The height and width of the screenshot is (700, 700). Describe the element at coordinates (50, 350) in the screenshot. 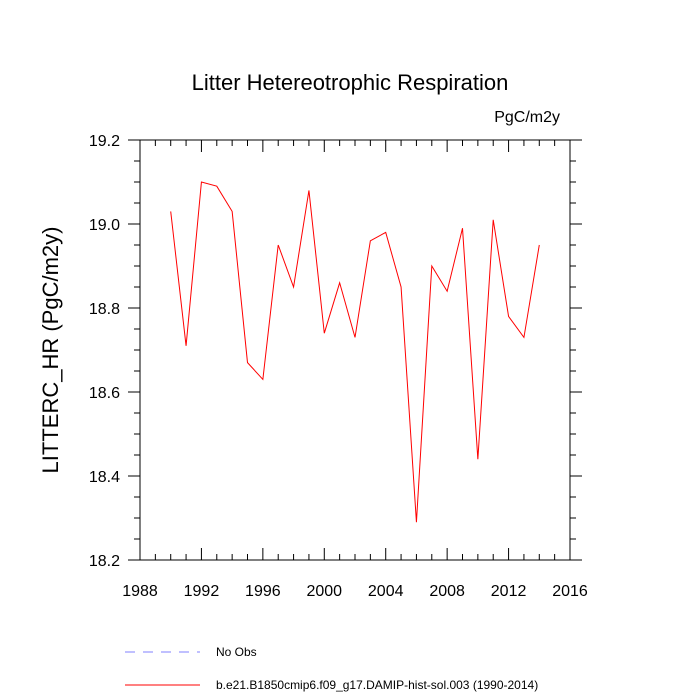

I see `y-axis-label: LITTERC_HR (PgC/m2y)` at that location.